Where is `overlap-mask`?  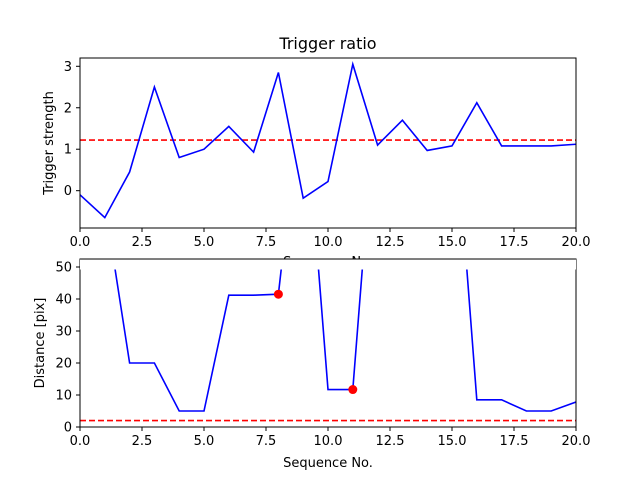 overlap-mask is located at coordinates (328, 264).